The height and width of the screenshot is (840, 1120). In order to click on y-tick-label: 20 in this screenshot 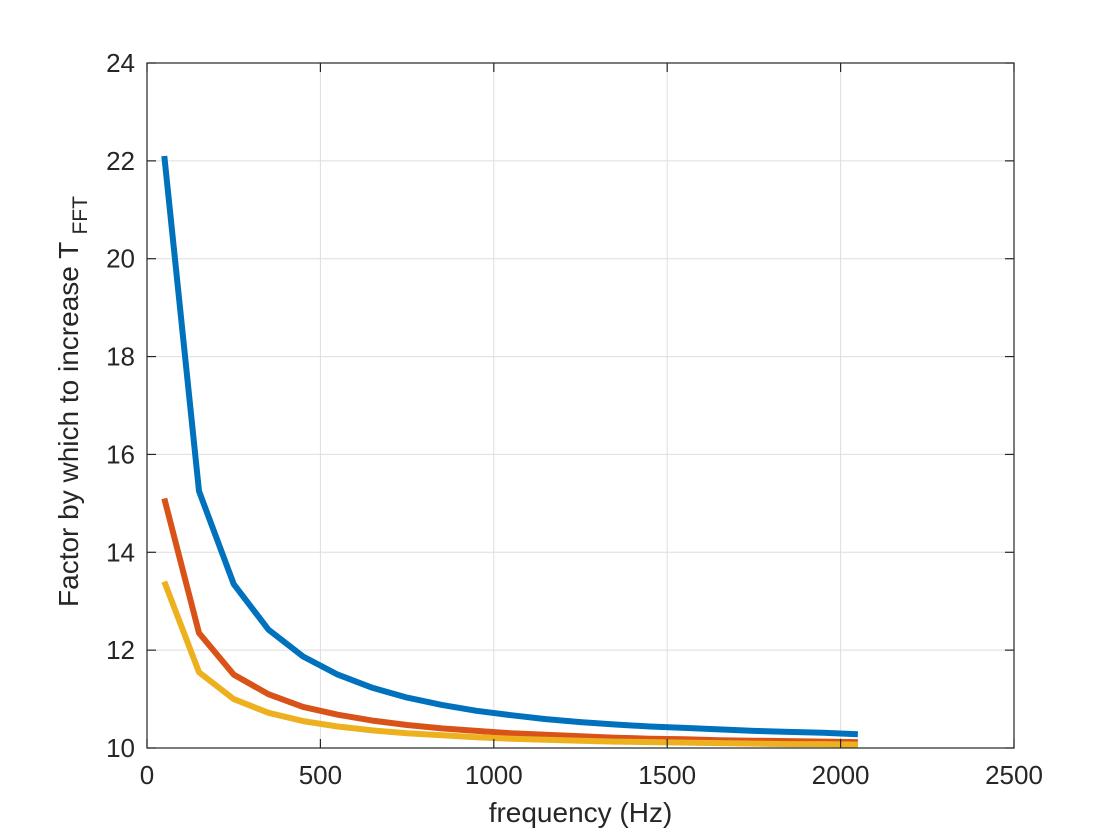, I will do `click(120, 259)`.